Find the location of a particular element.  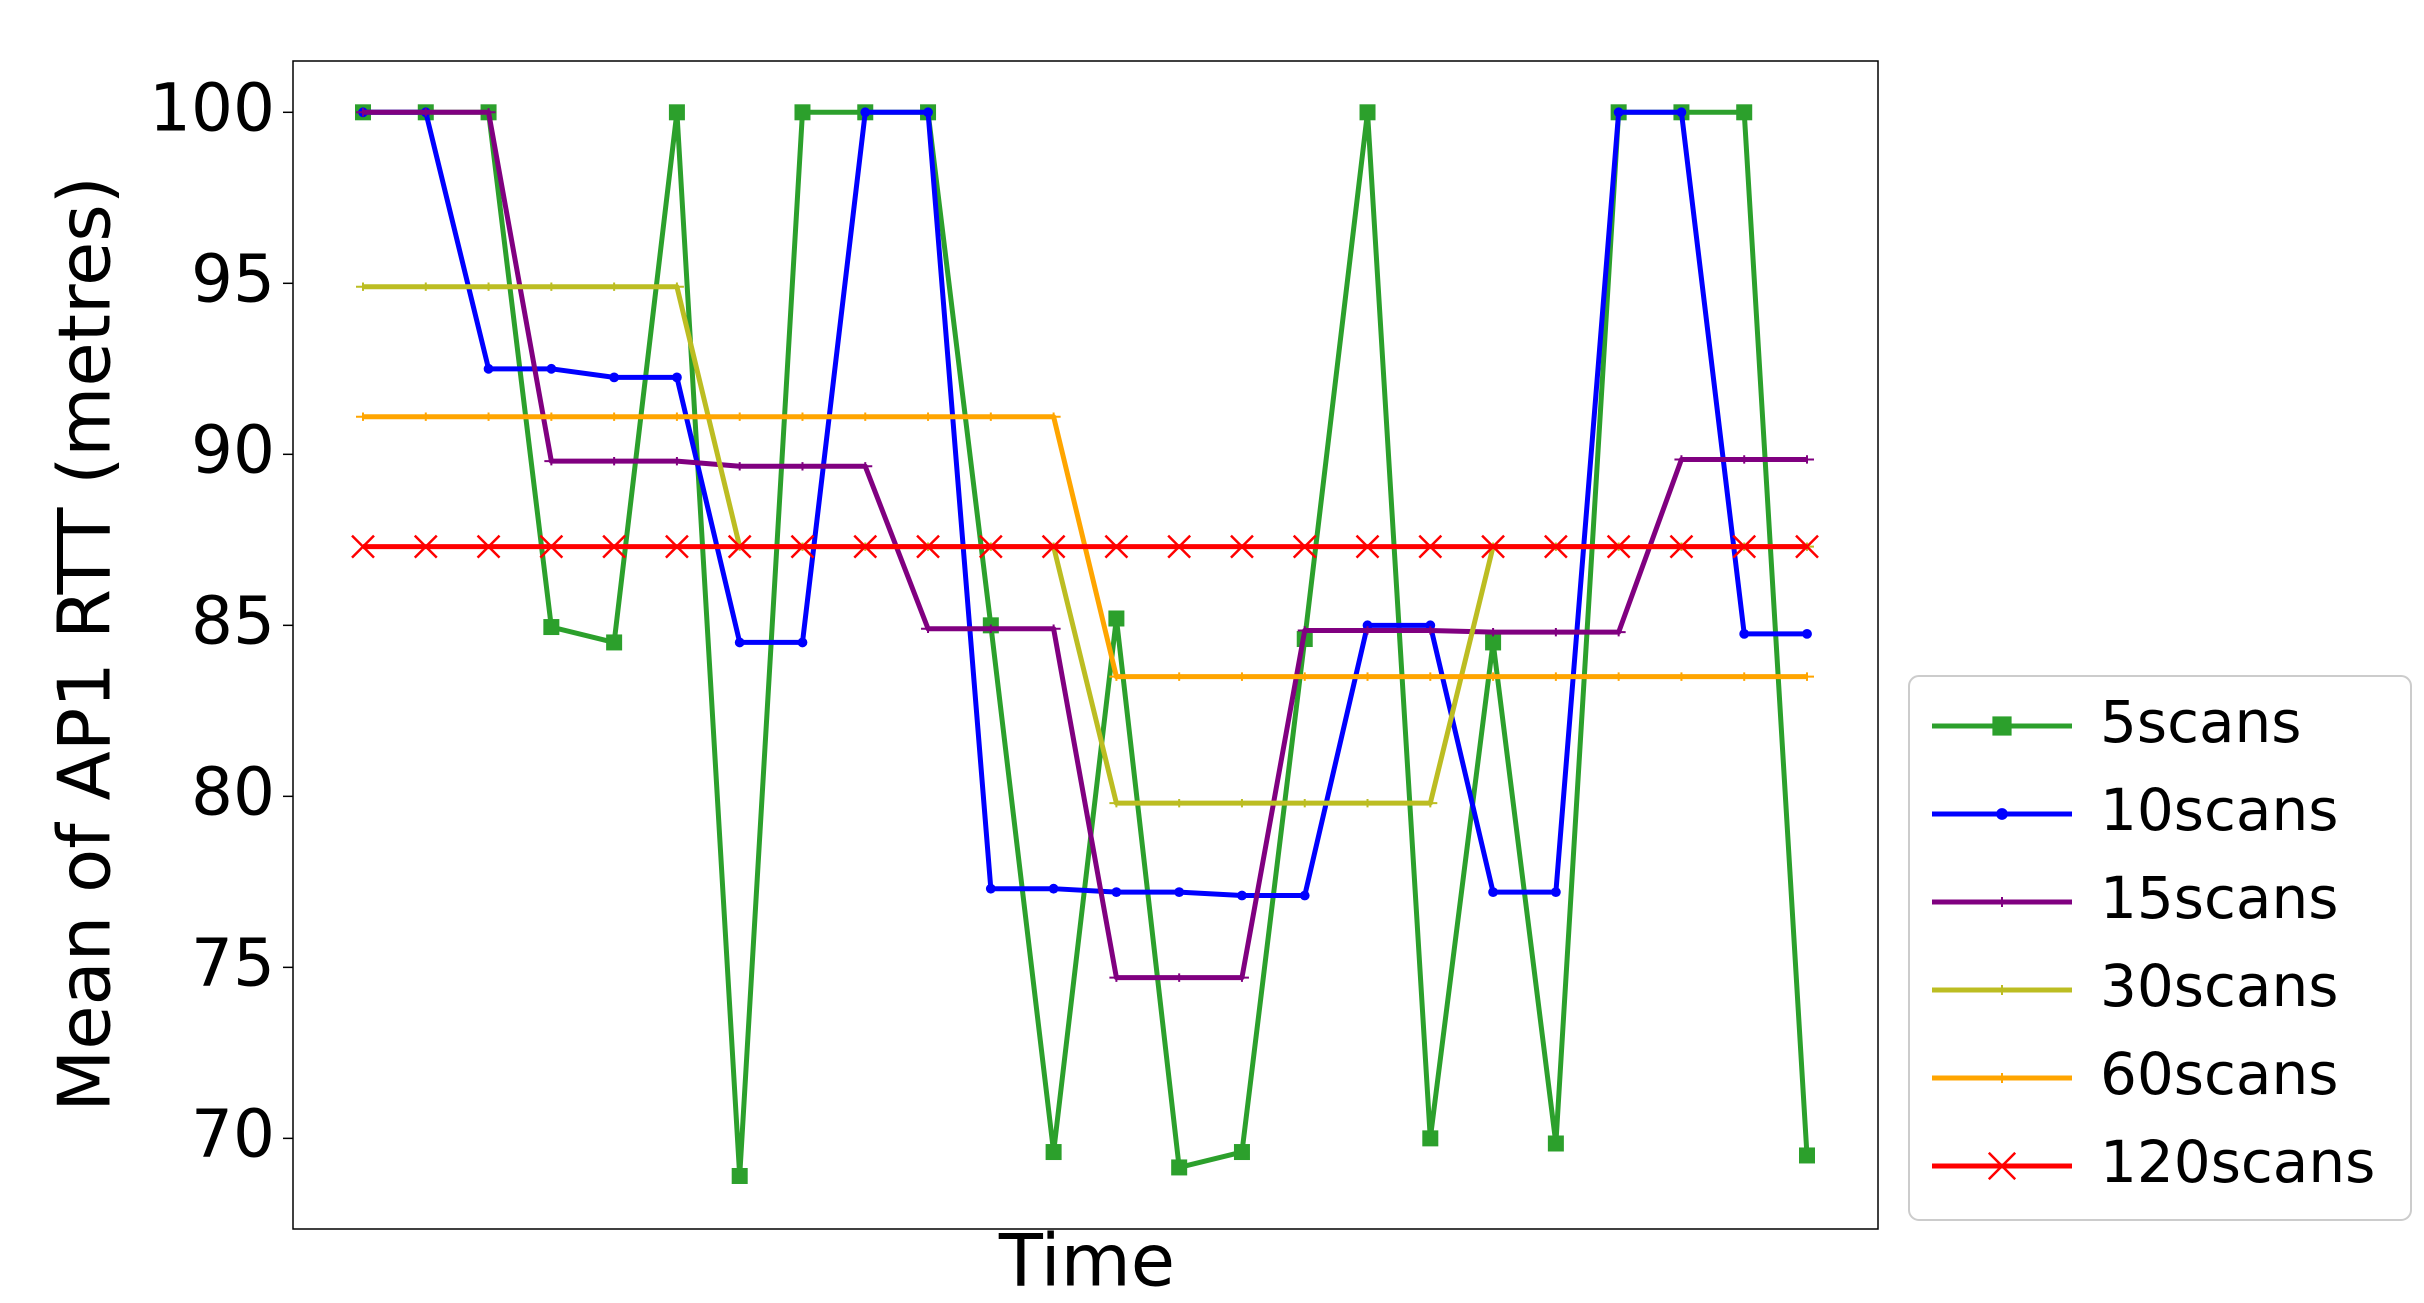

legend-label: 5scans is located at coordinates (2201, 722).